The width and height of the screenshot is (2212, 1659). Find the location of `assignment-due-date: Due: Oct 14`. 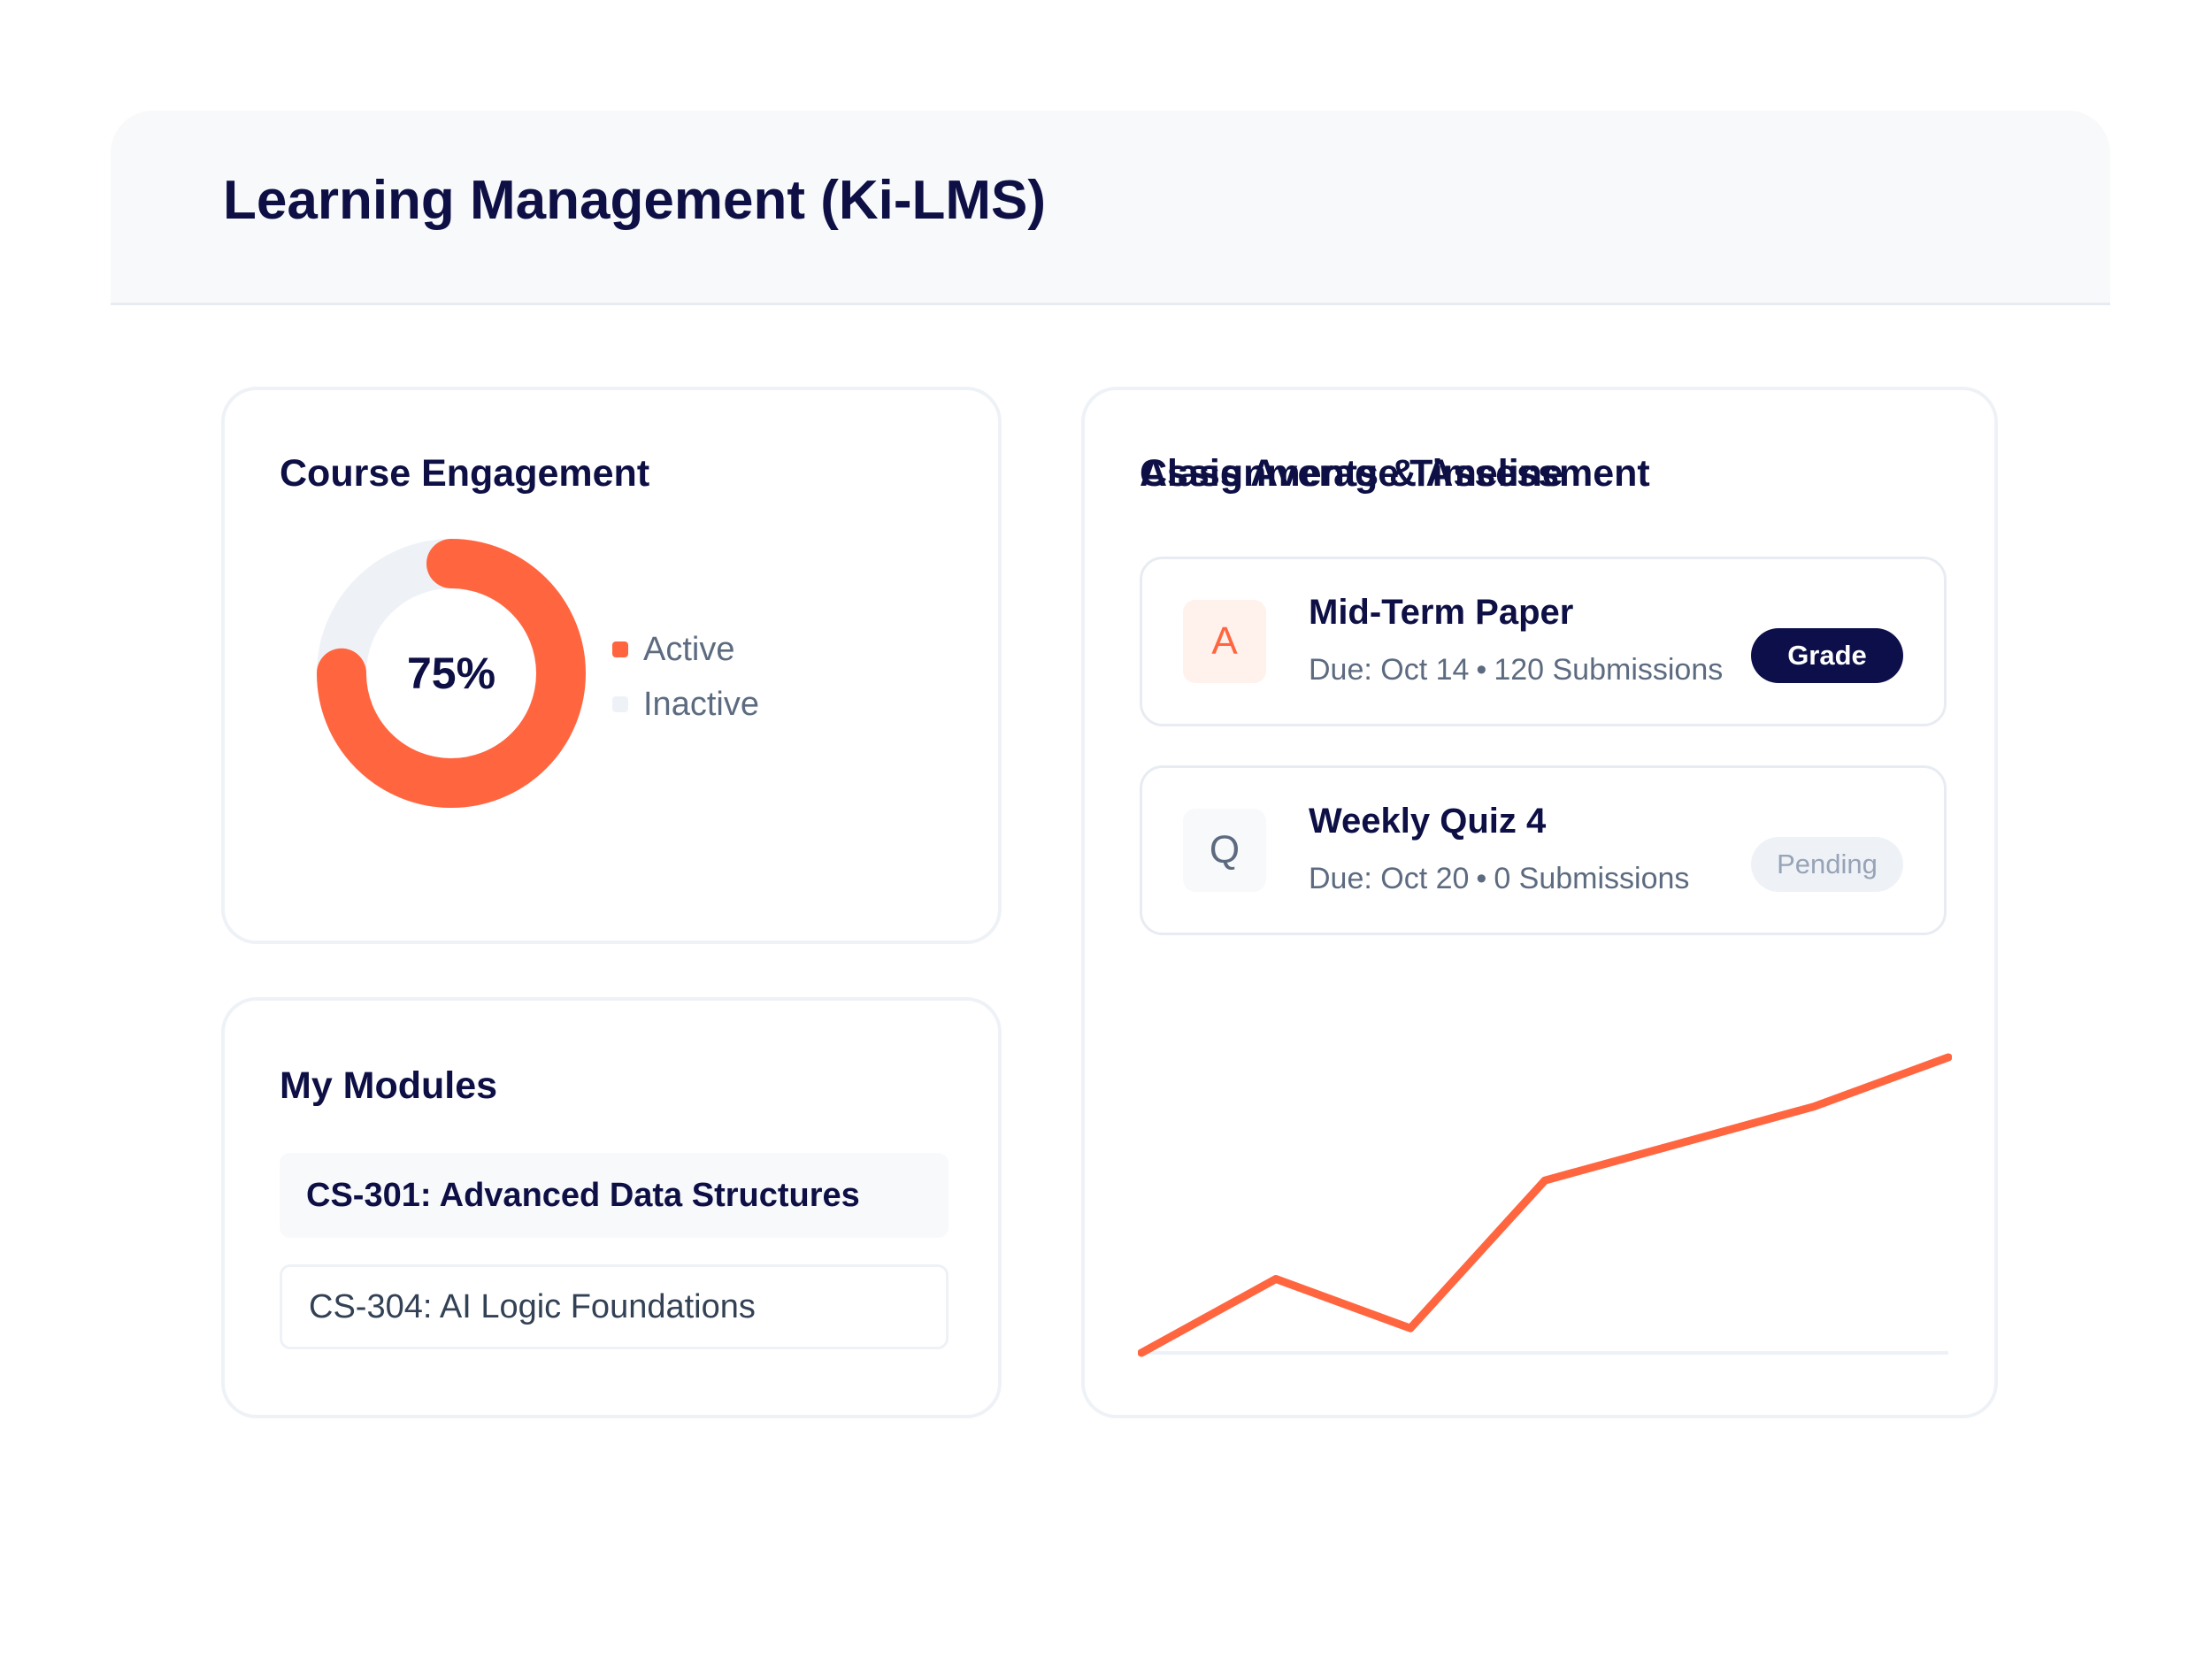

assignment-due-date: Due: Oct 14 is located at coordinates (1390, 670).